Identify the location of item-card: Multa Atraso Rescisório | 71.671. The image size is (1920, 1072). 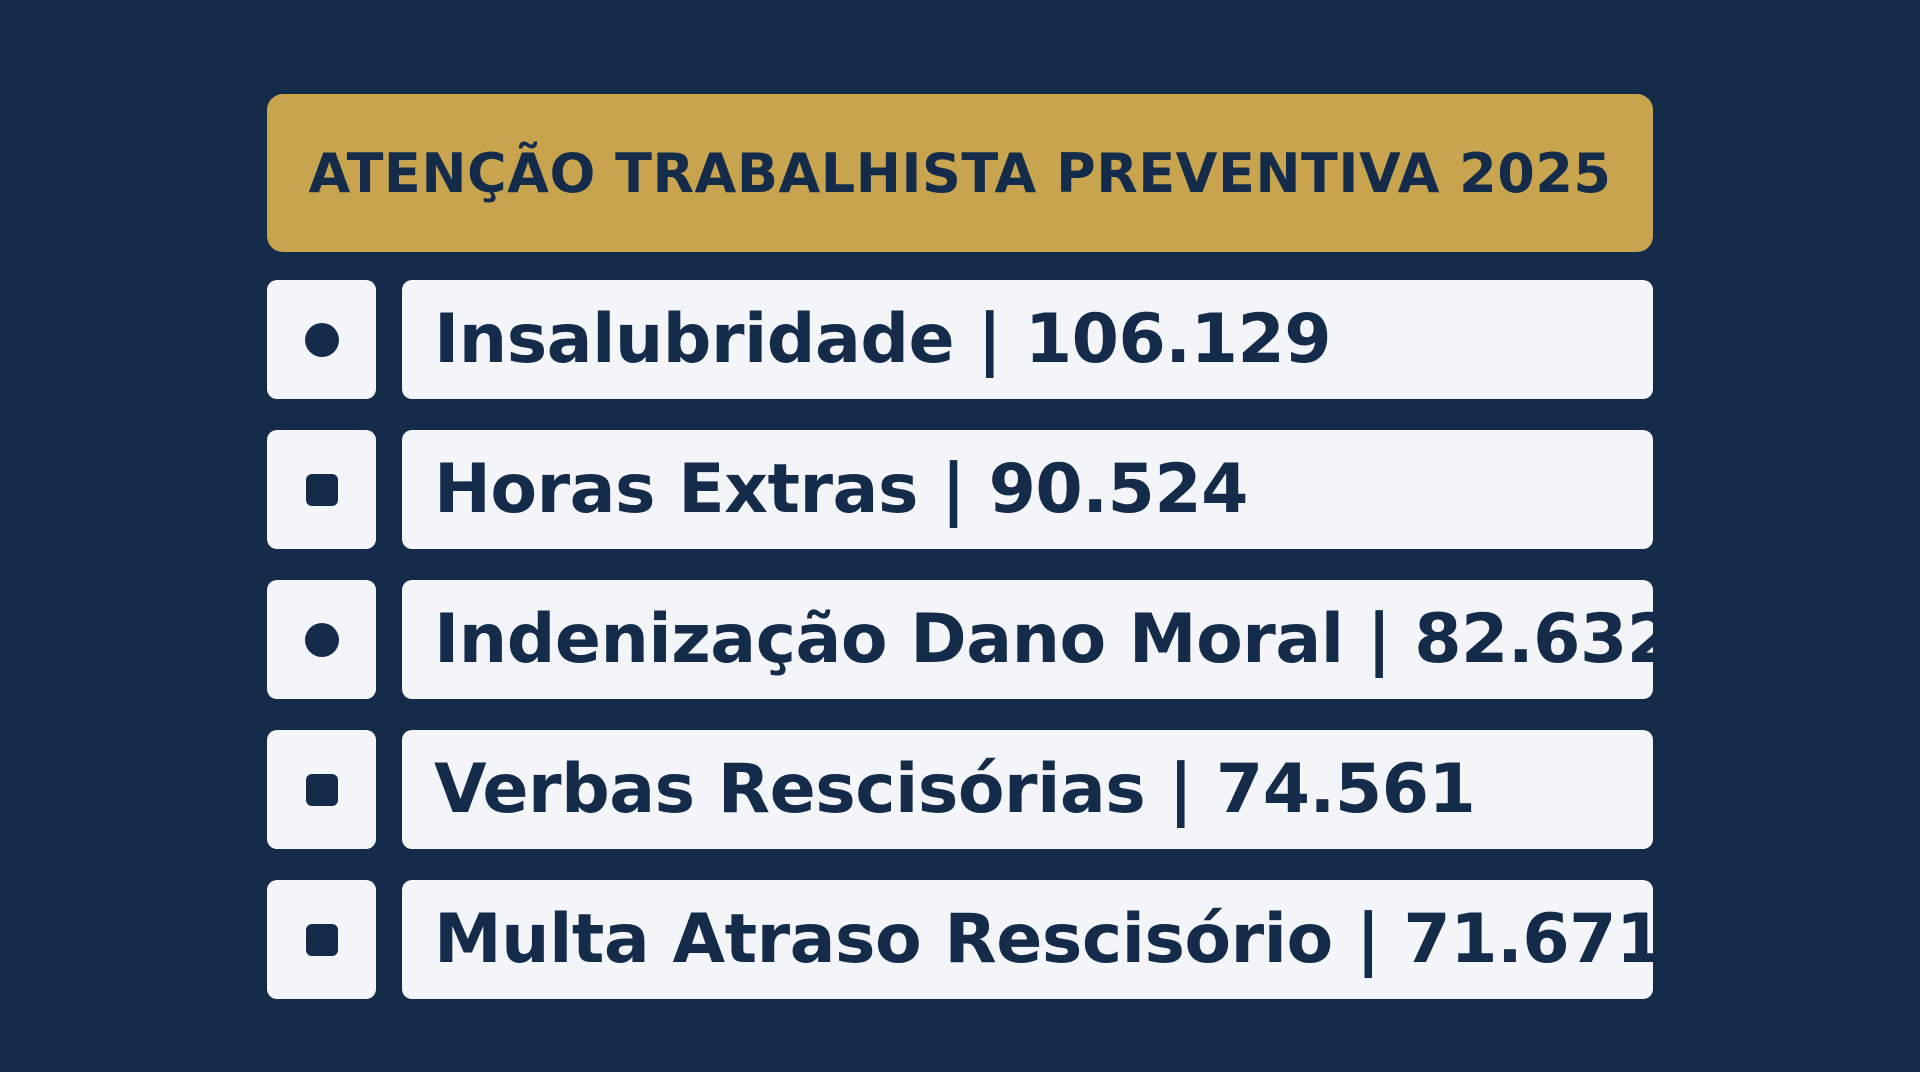
(1032, 939).